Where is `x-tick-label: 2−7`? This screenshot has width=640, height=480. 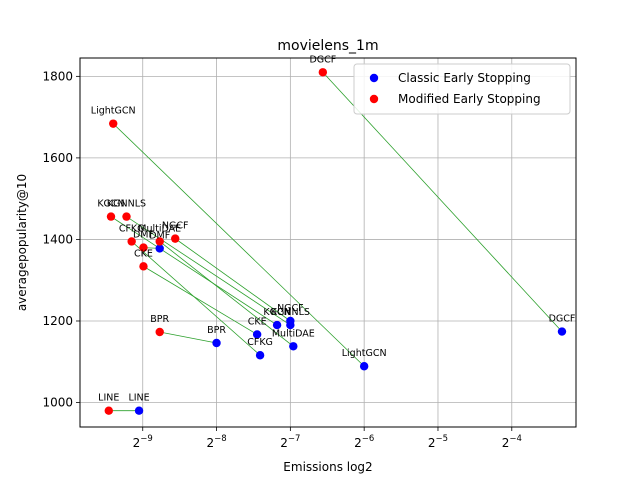
x-tick-label: 2−7 is located at coordinates (290, 442).